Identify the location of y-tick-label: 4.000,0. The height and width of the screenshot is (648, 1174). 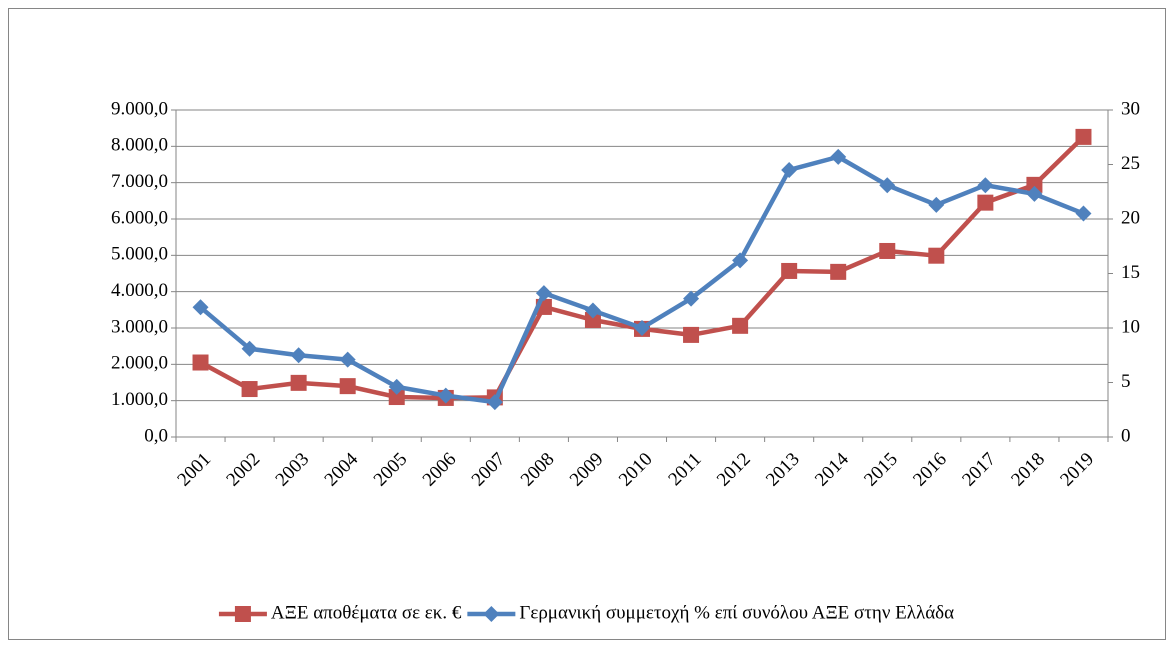
(139, 290).